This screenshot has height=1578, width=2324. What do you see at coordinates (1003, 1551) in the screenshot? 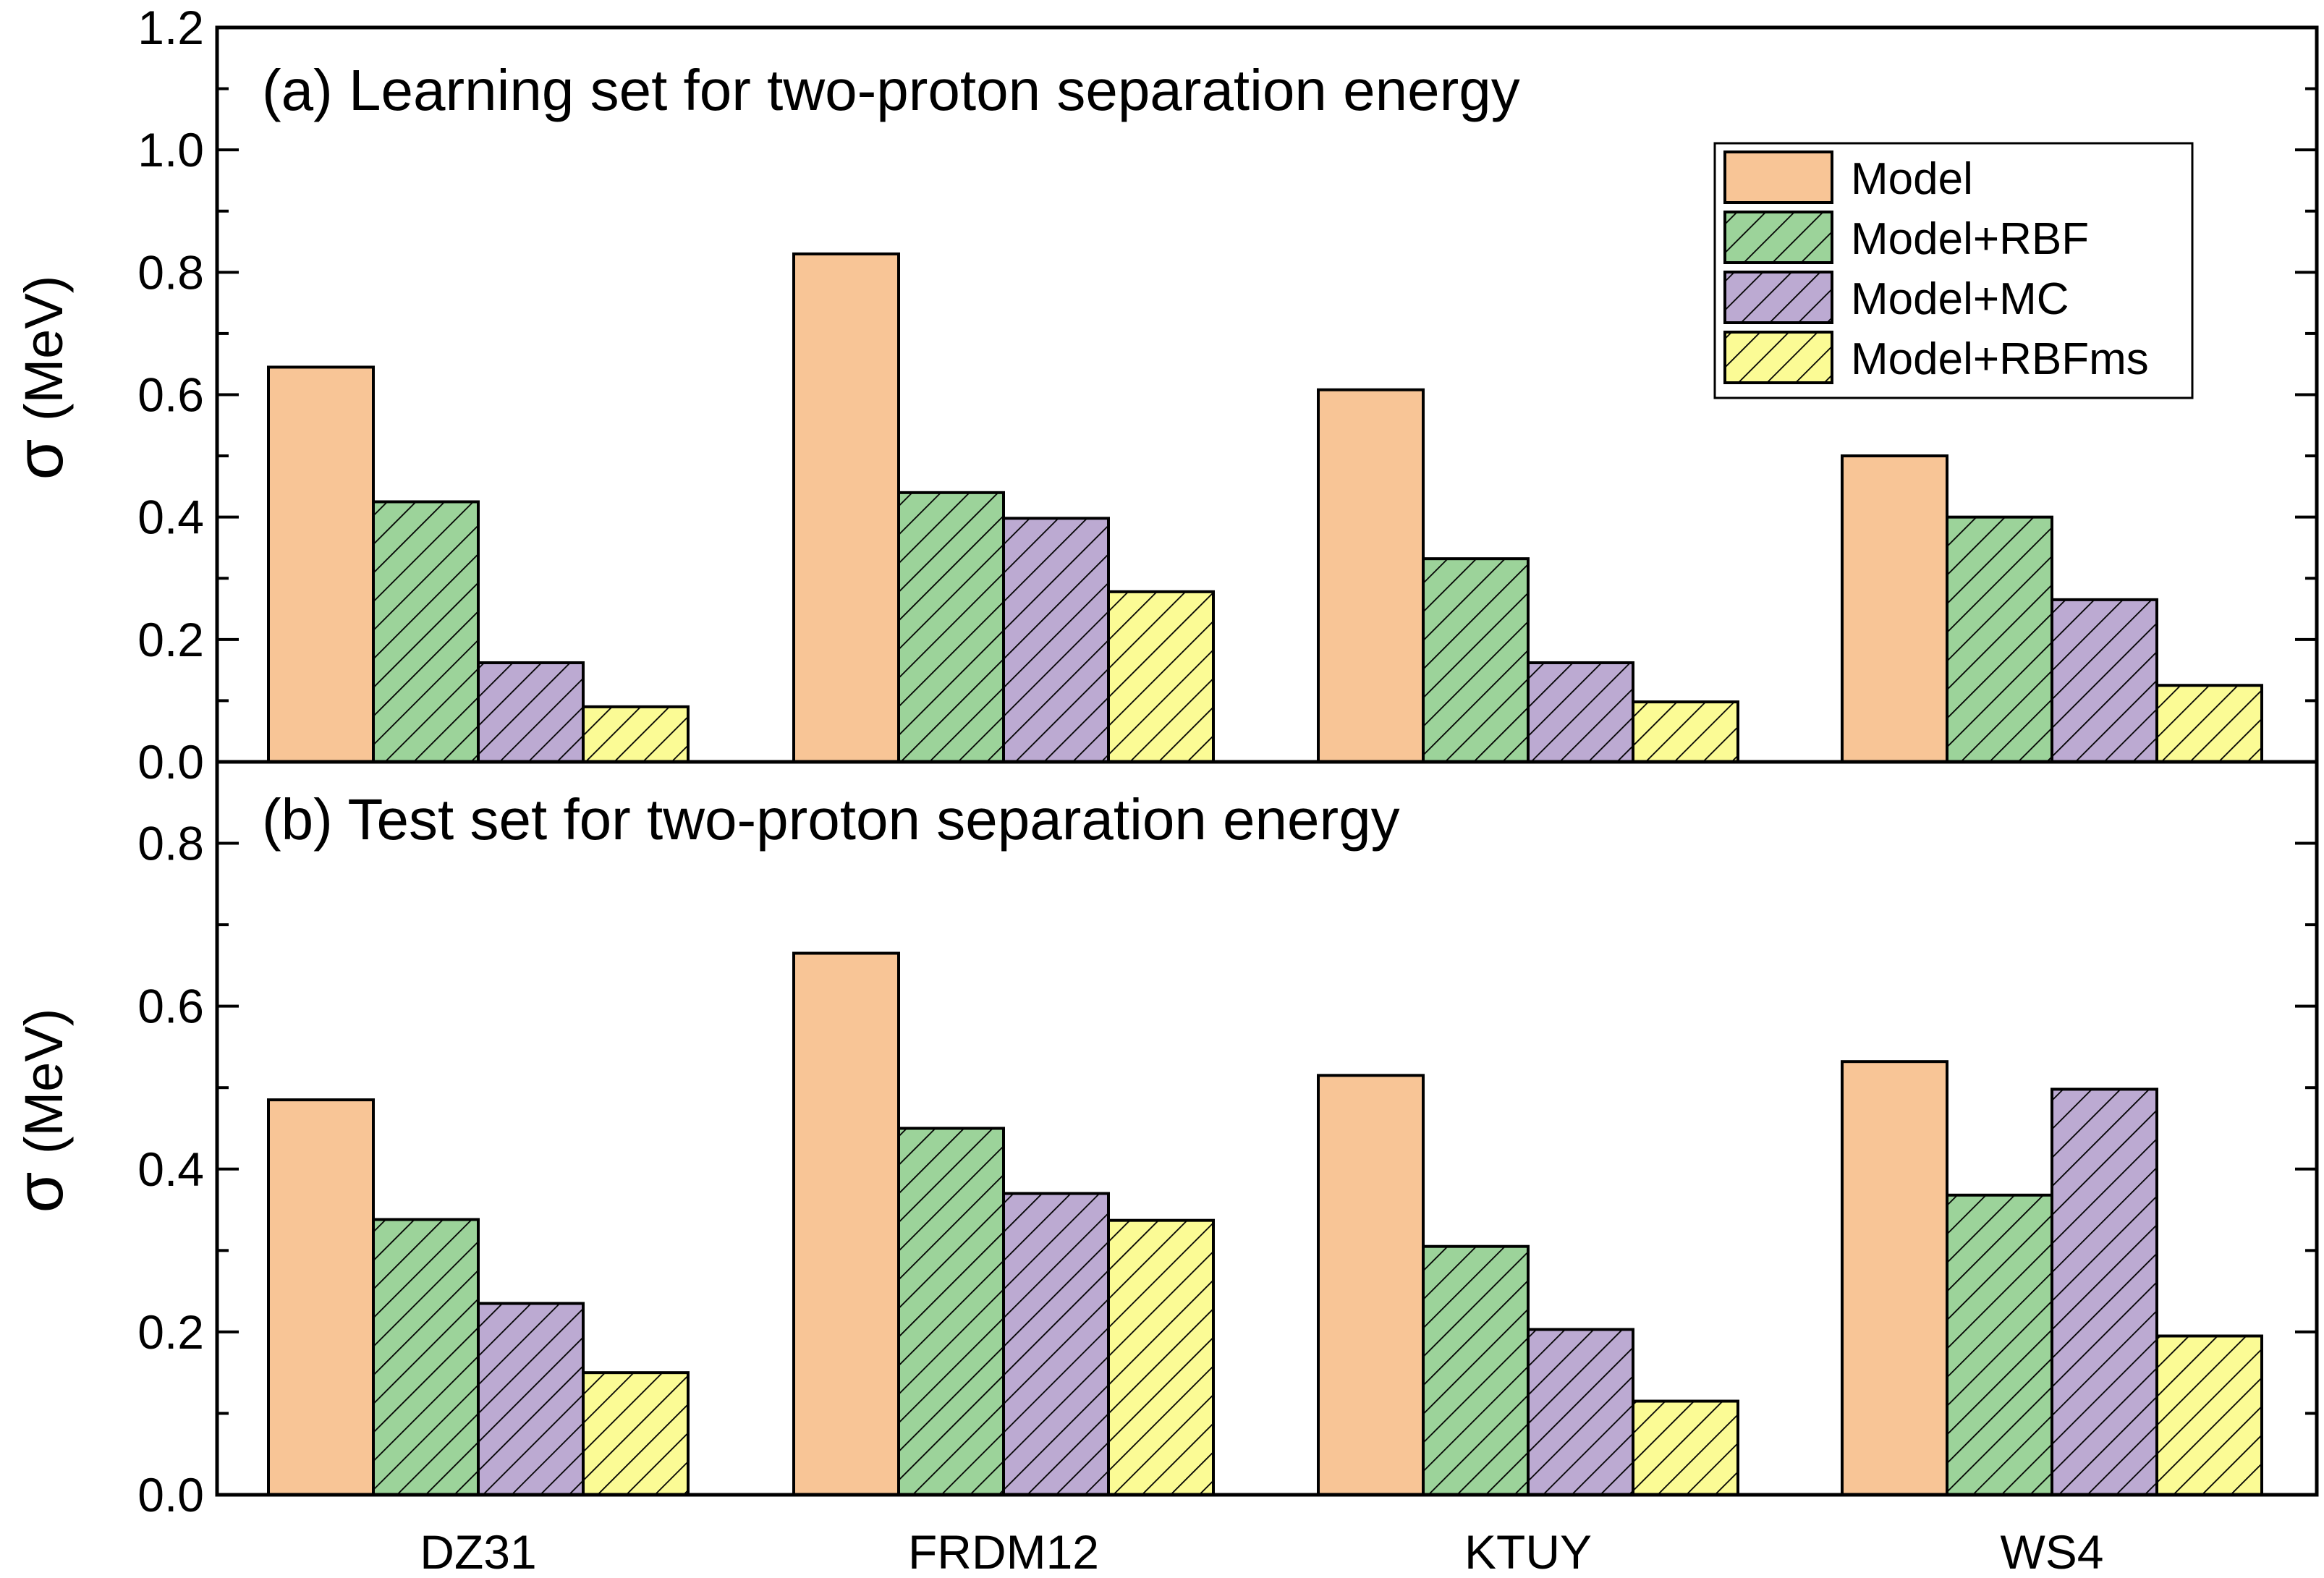
I see `x-tick-label-frdm12: FRDM12` at bounding box center [1003, 1551].